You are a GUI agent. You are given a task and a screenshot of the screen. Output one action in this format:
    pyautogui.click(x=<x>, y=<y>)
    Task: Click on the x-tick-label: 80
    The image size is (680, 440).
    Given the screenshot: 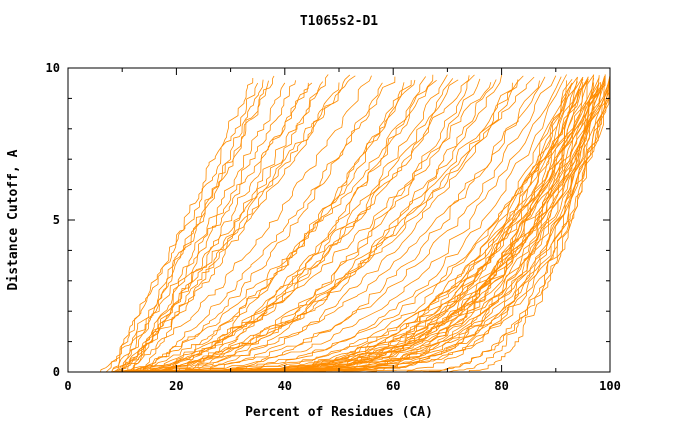 What is the action you would take?
    pyautogui.click(x=501, y=386)
    